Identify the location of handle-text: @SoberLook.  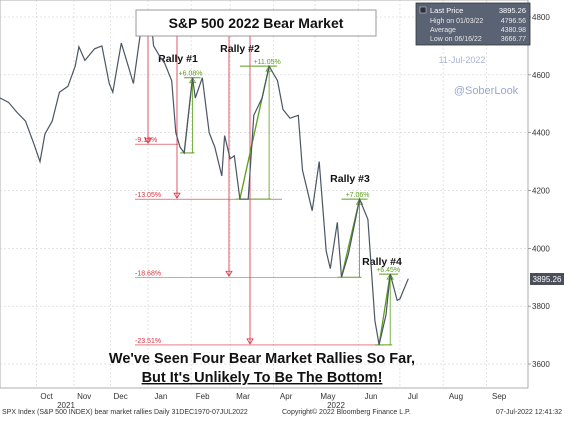
(486, 91).